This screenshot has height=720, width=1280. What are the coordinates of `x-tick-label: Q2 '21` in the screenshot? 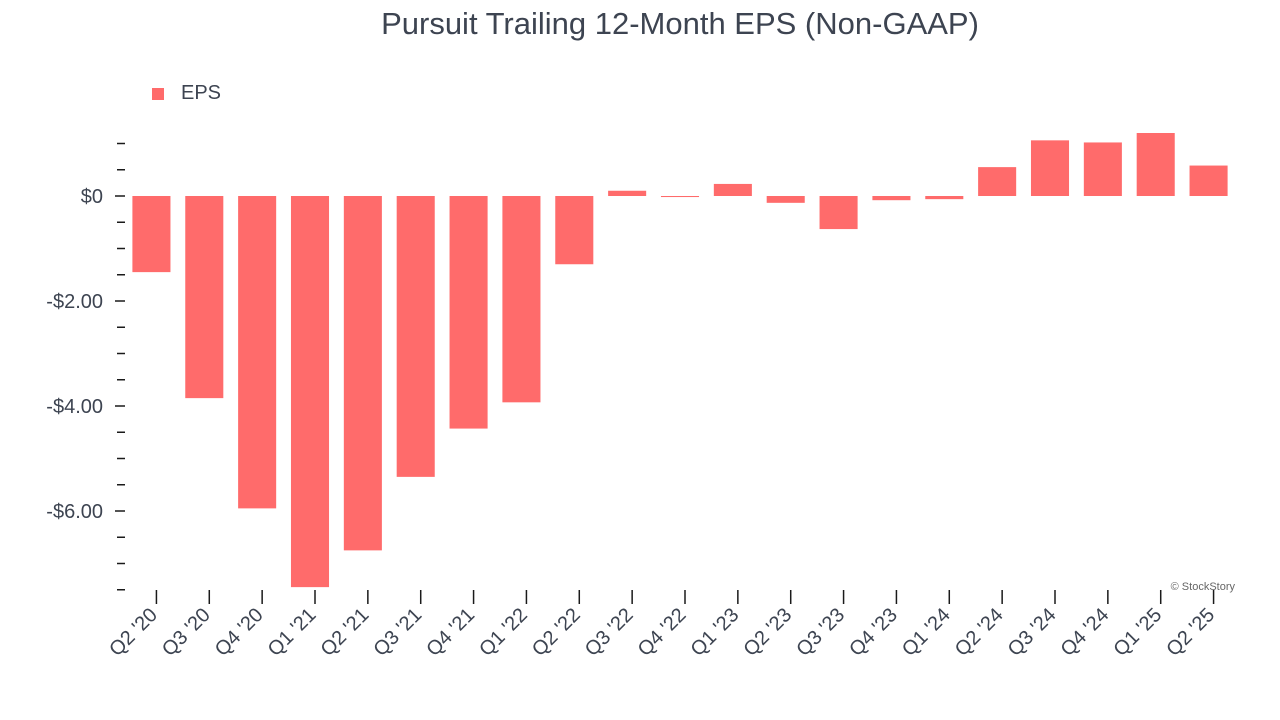 It's located at (345, 632).